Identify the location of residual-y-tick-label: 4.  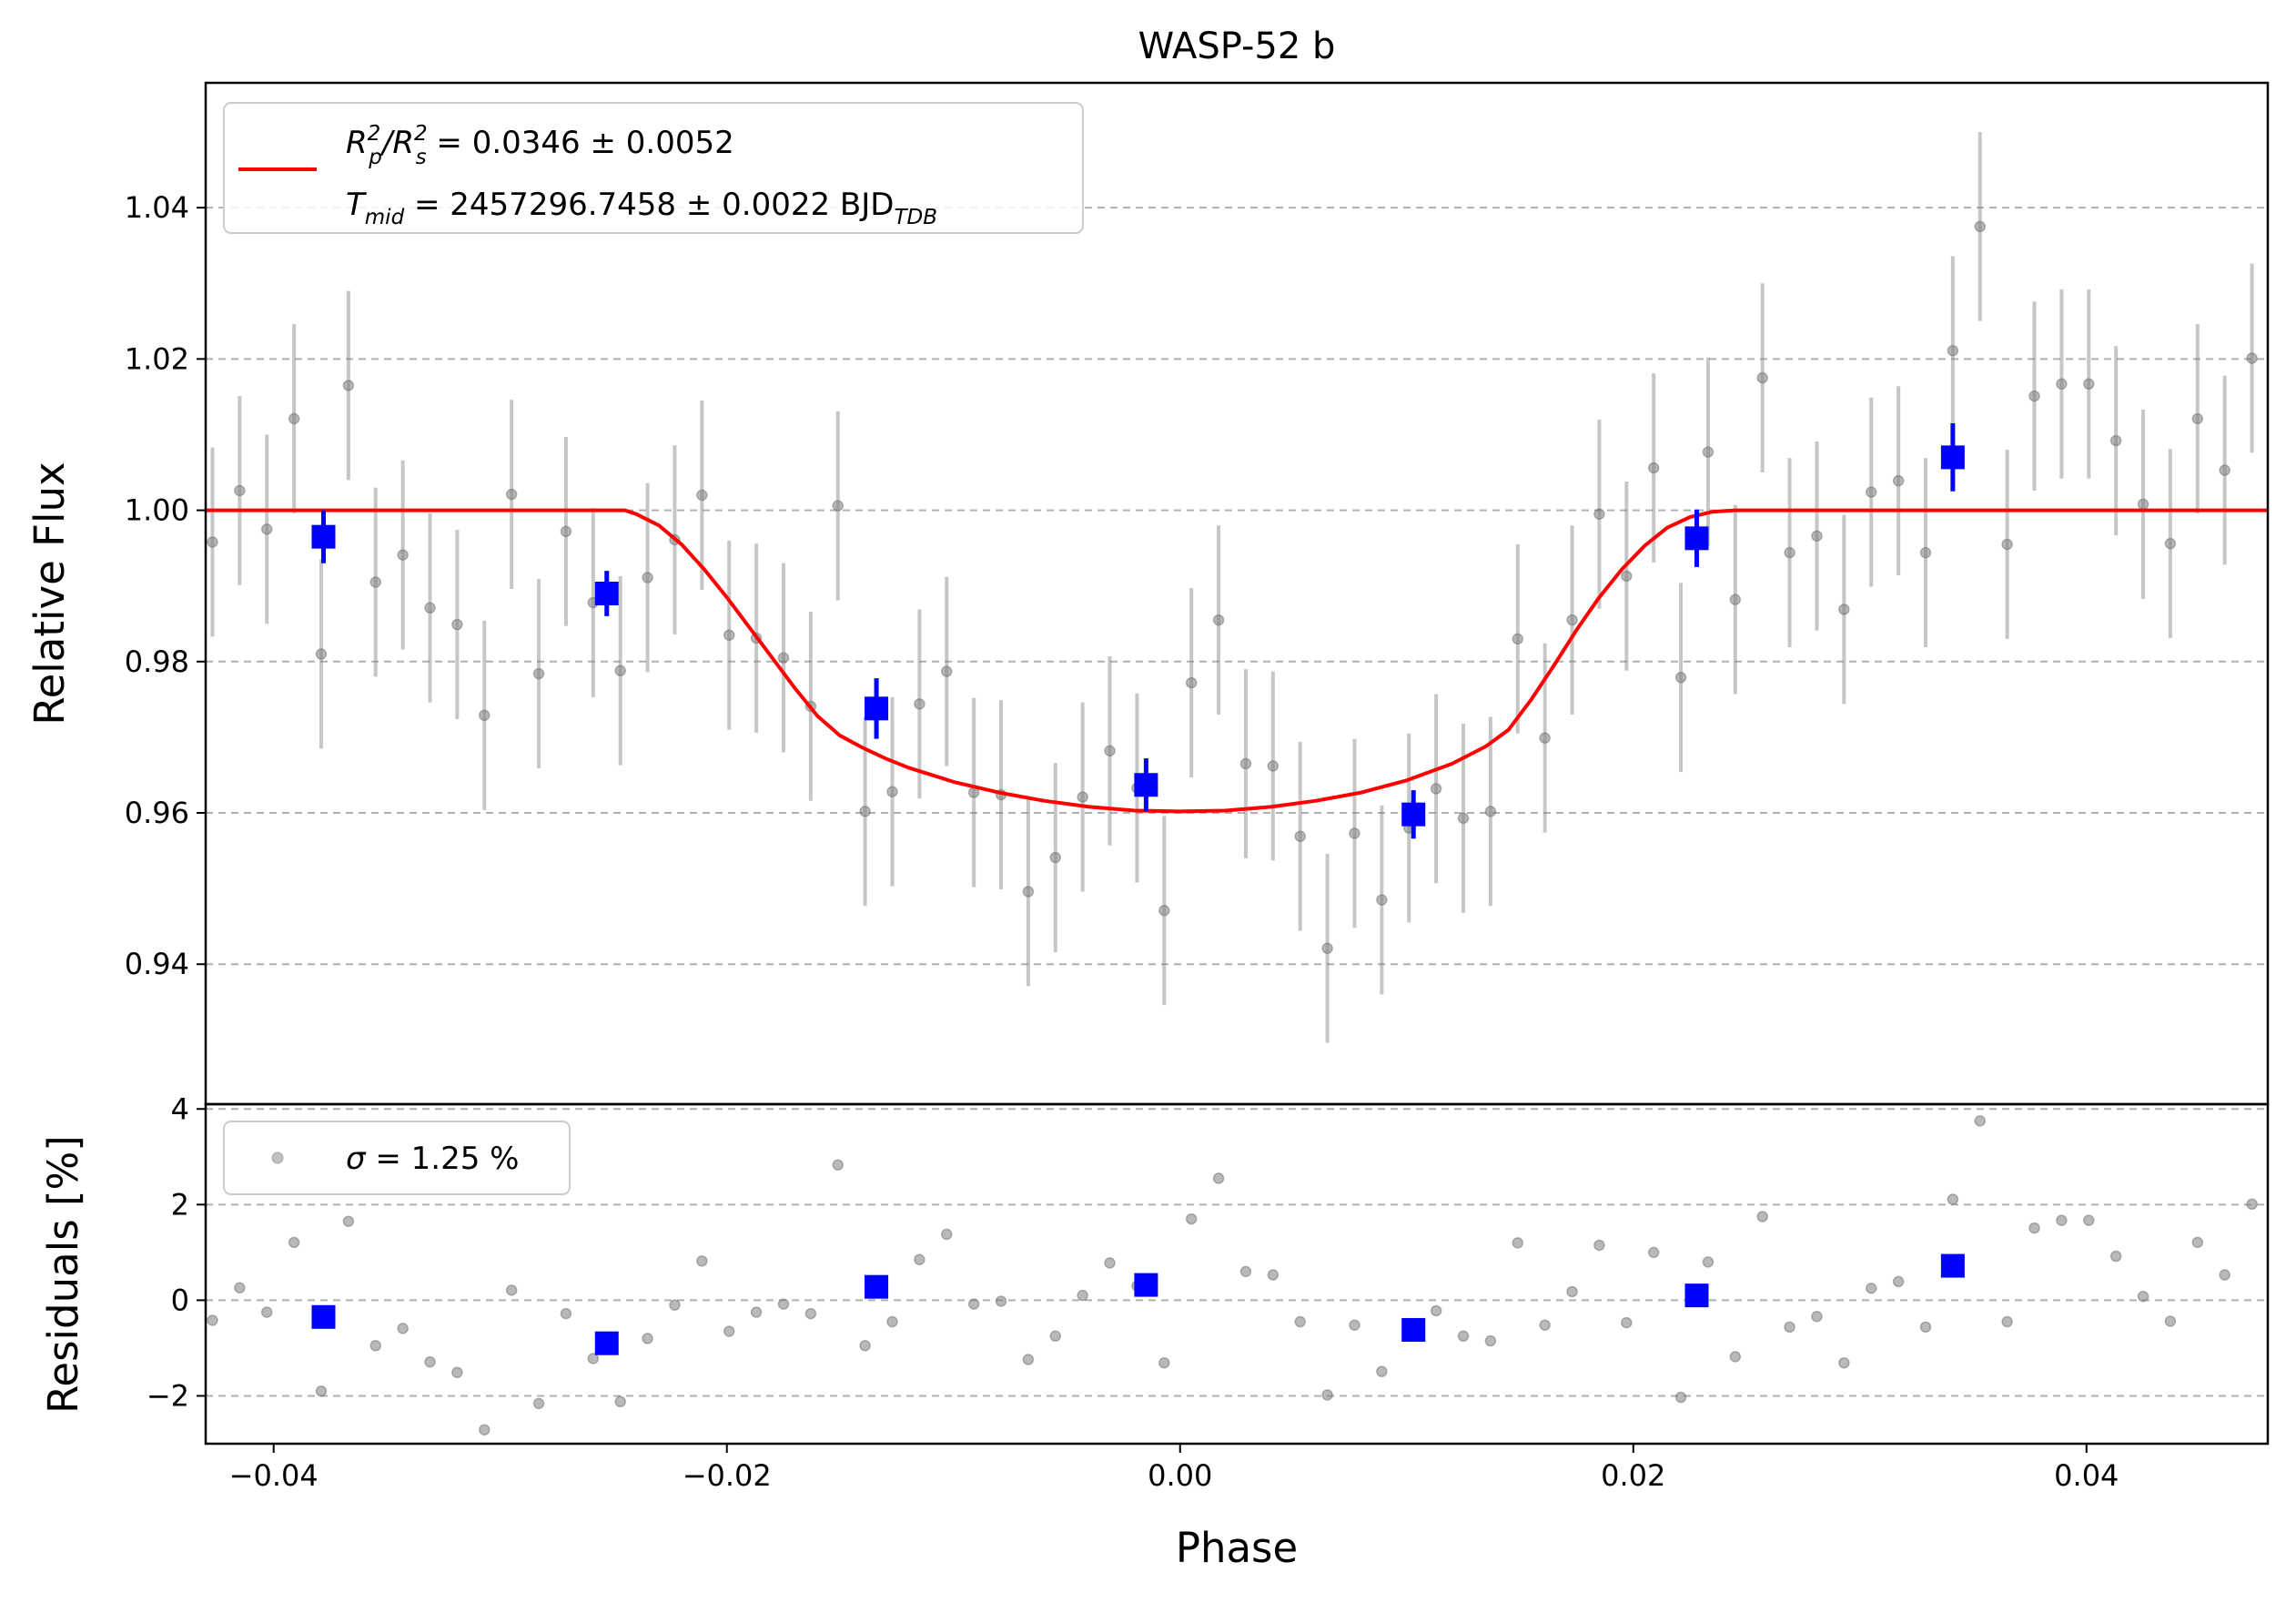
(180, 1108).